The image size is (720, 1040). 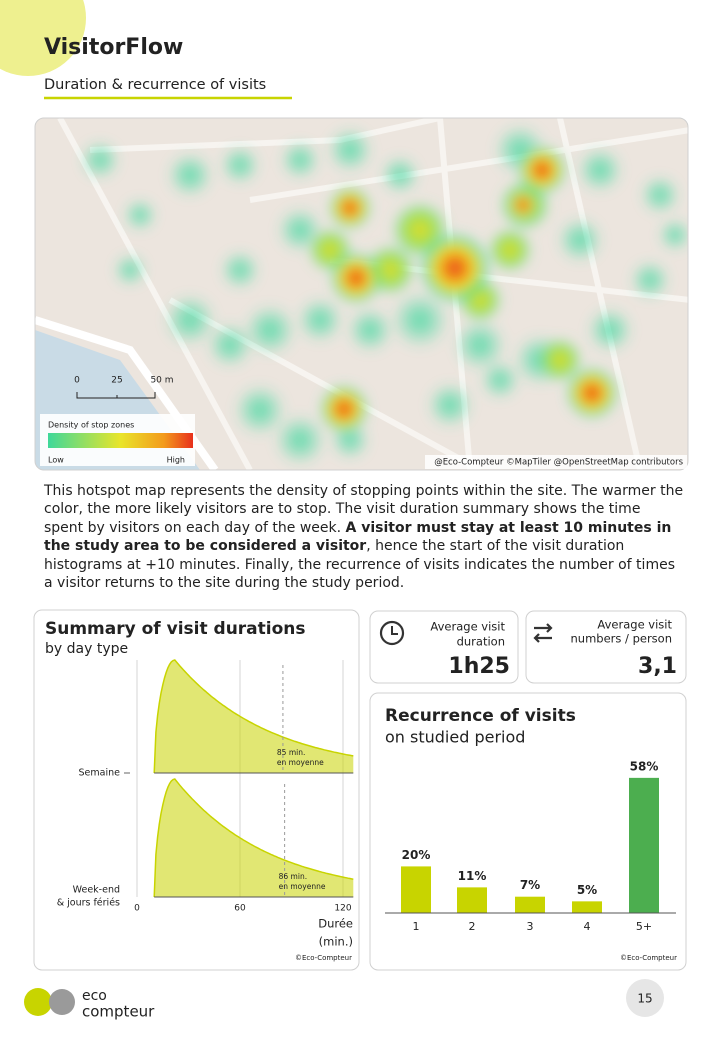 I want to click on row-label: & jours fériés, so click(x=88, y=903).